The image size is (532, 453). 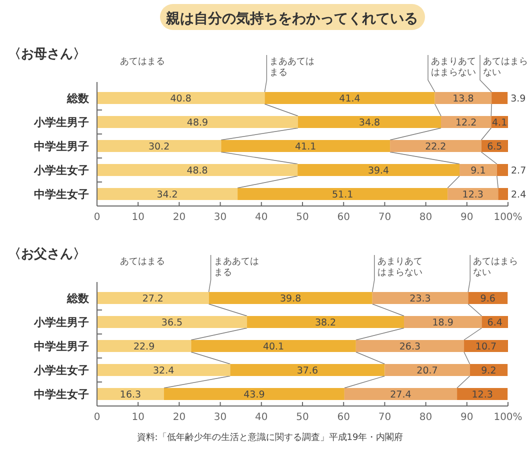 I want to click on data-label: 40.8, so click(x=181, y=99).